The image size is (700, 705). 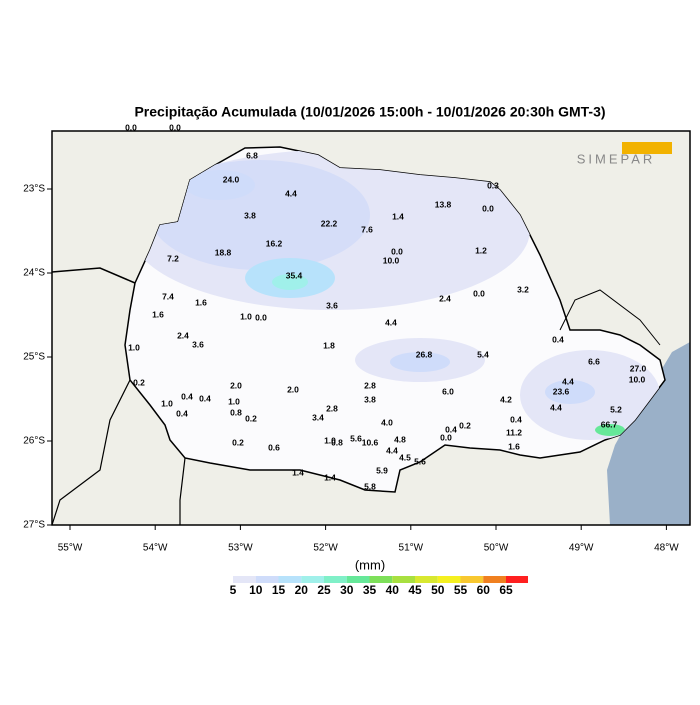 What do you see at coordinates (325, 548) in the screenshot?
I see `x-tick-label: 52°W` at bounding box center [325, 548].